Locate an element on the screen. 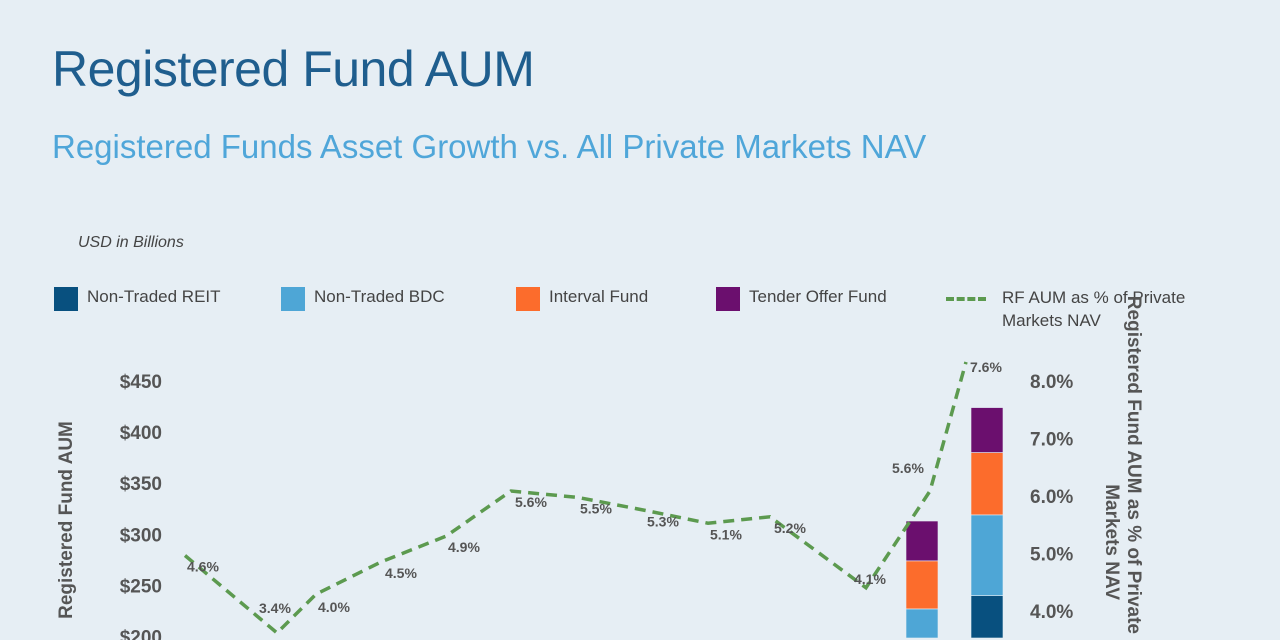 The width and height of the screenshot is (1280, 640). legend-label: Interval Fund is located at coordinates (599, 296).